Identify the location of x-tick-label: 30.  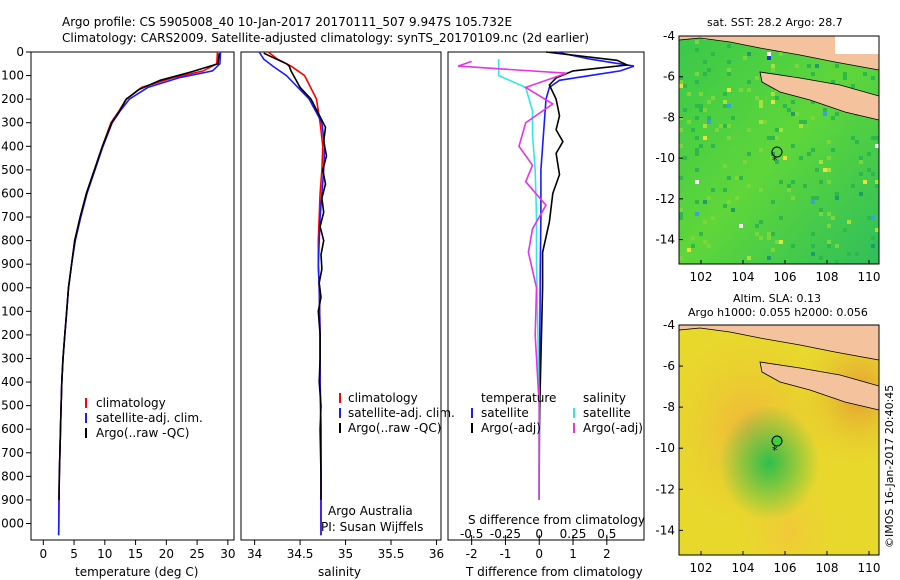
(227, 554).